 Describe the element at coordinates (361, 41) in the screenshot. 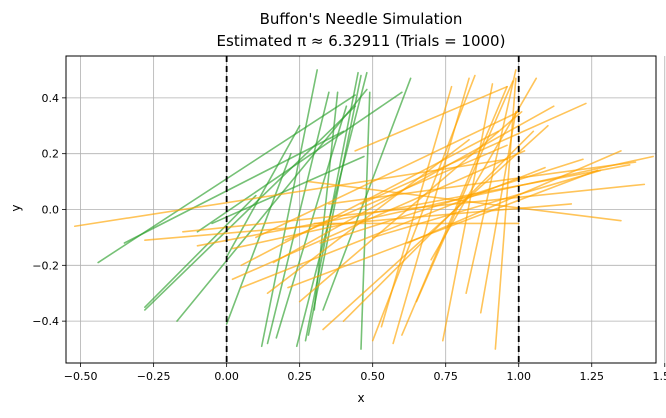

I see `chart-title-line2: Estimated π ≈ 6.32911 (Trials = 1000)` at that location.